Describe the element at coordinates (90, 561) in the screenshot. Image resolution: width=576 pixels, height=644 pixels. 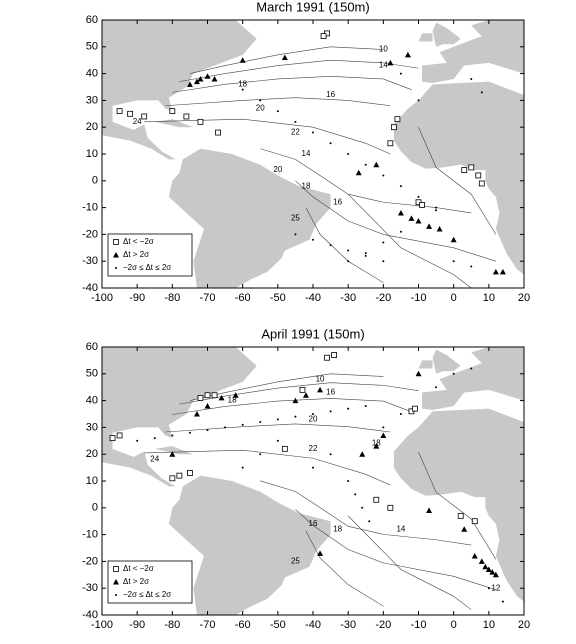
I see `y-tick-label: -20` at that location.